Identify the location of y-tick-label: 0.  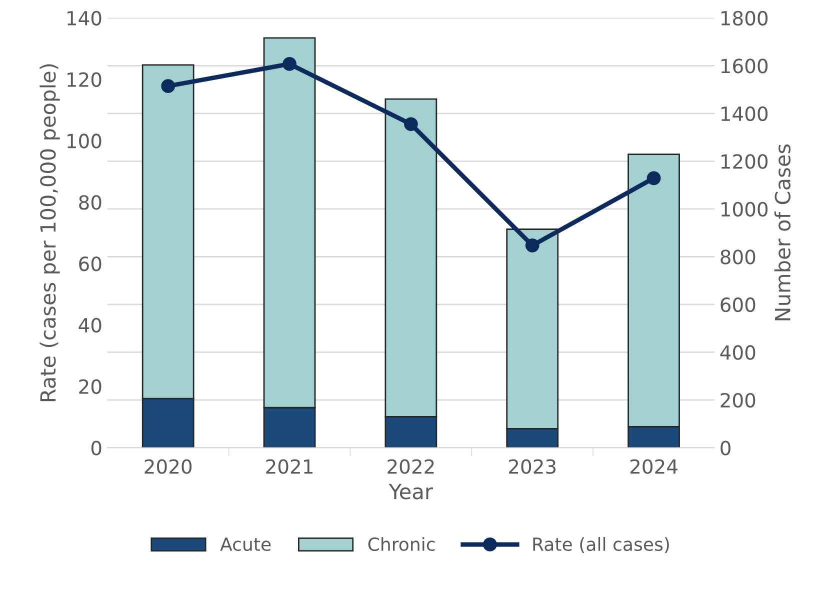
(96, 448).